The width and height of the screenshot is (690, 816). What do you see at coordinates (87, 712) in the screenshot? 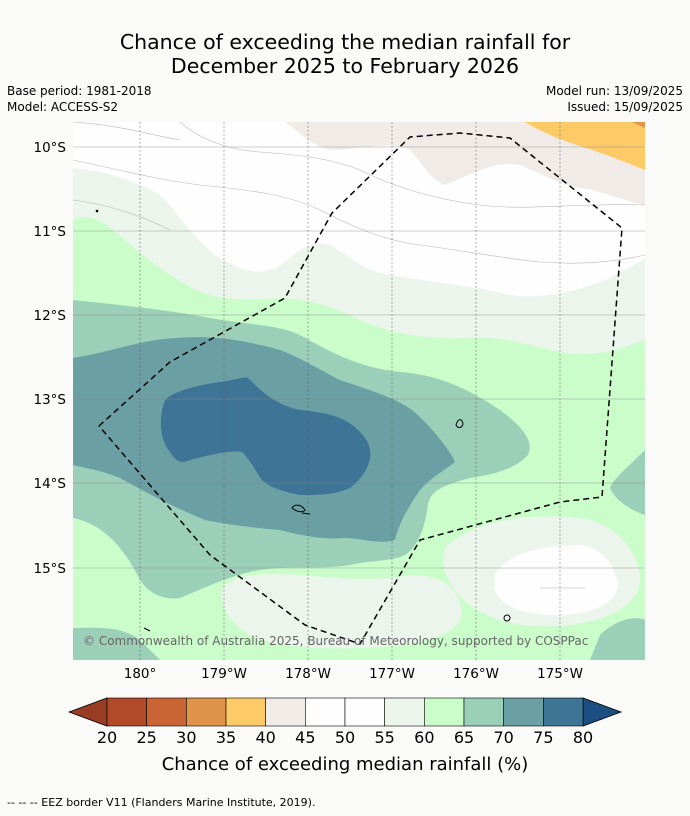
I see `colorbar-under-arrow` at bounding box center [87, 712].